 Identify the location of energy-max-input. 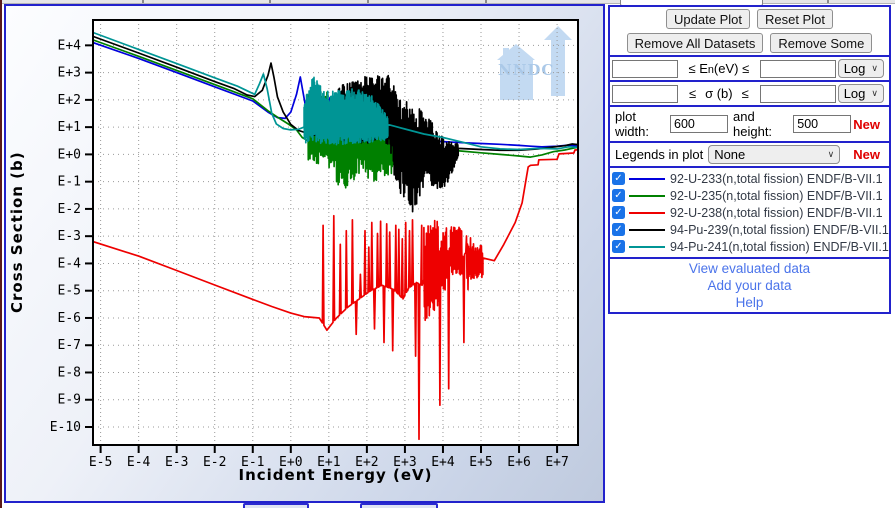
(797, 68).